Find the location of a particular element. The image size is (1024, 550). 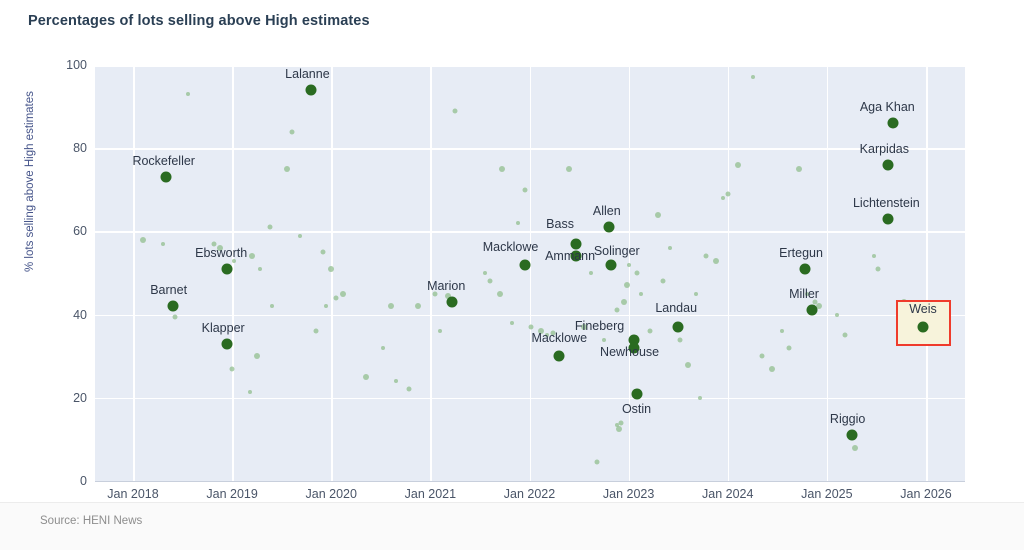

point-label-ertegun: Ertegun is located at coordinates (801, 252).